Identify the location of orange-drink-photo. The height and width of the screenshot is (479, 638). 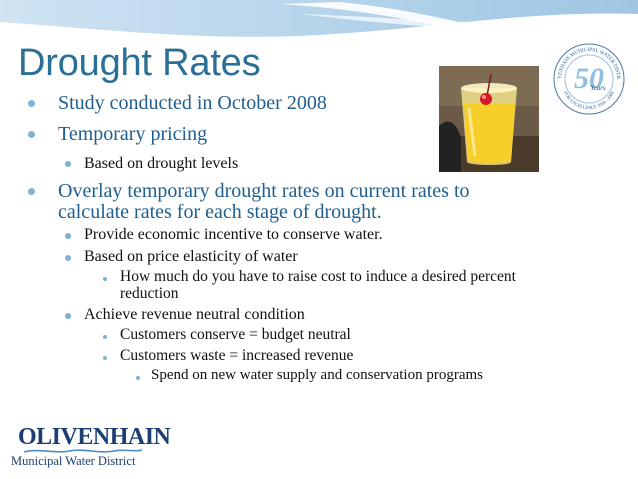
(489, 119).